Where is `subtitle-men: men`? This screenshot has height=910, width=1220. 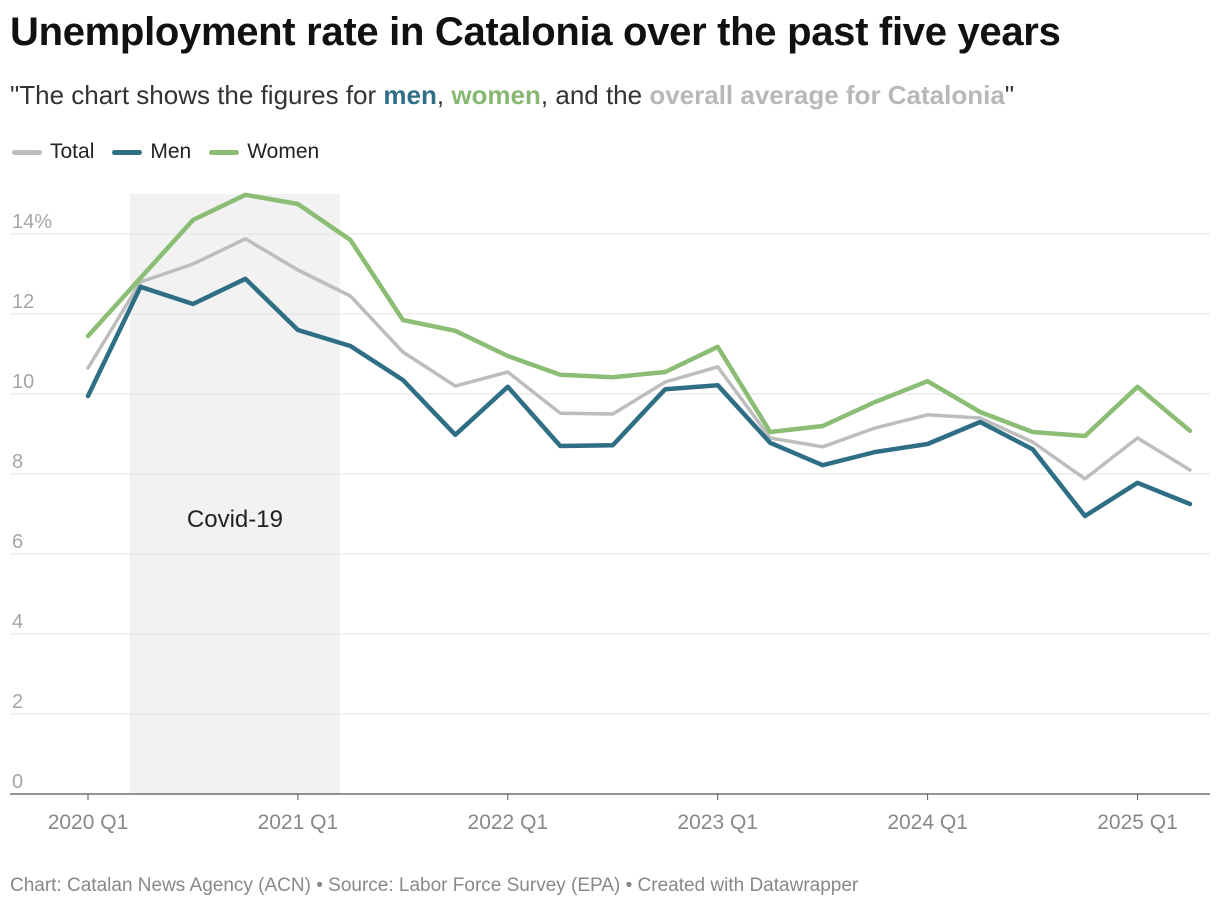 subtitle-men: men is located at coordinates (410, 95).